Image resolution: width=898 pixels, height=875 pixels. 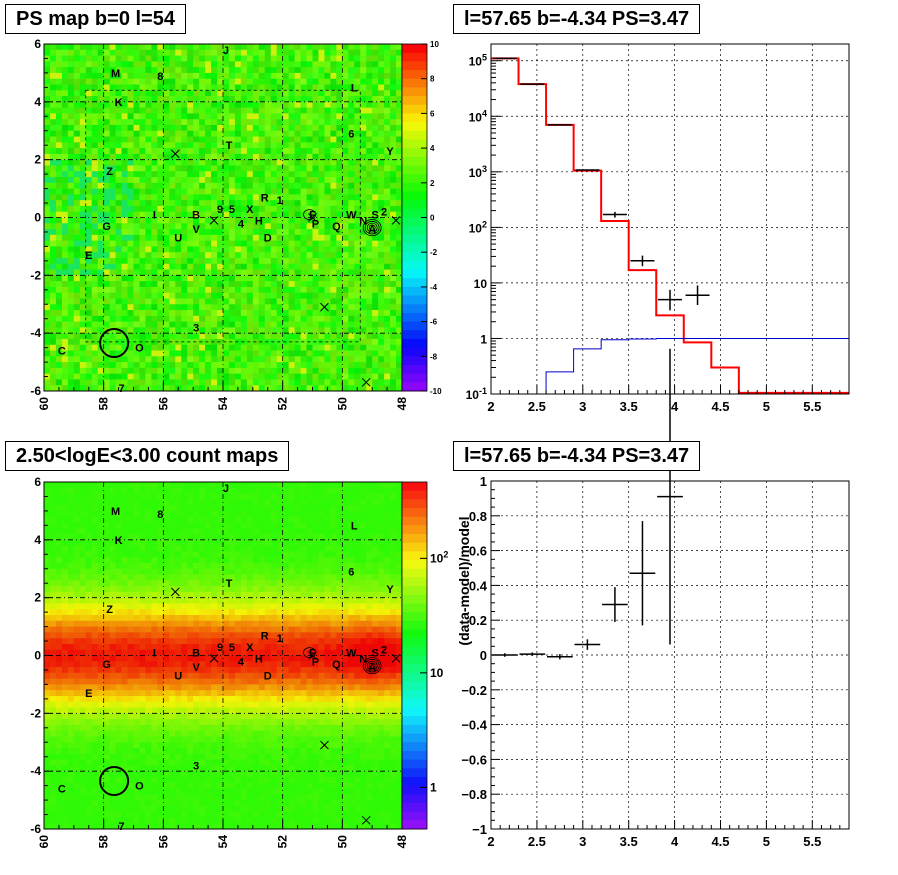 What do you see at coordinates (812, 406) in the screenshot?
I see `x-tick-label: 5.5` at bounding box center [812, 406].